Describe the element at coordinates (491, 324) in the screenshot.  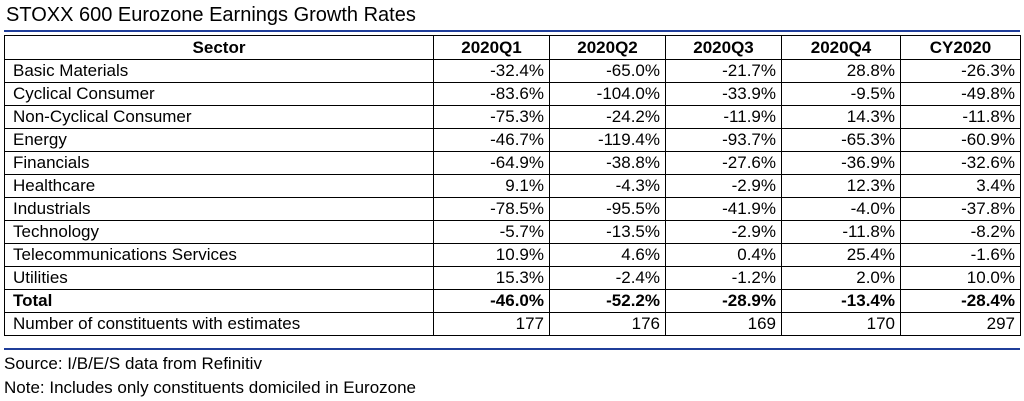
I see `cell-2020q1: 177` at that location.